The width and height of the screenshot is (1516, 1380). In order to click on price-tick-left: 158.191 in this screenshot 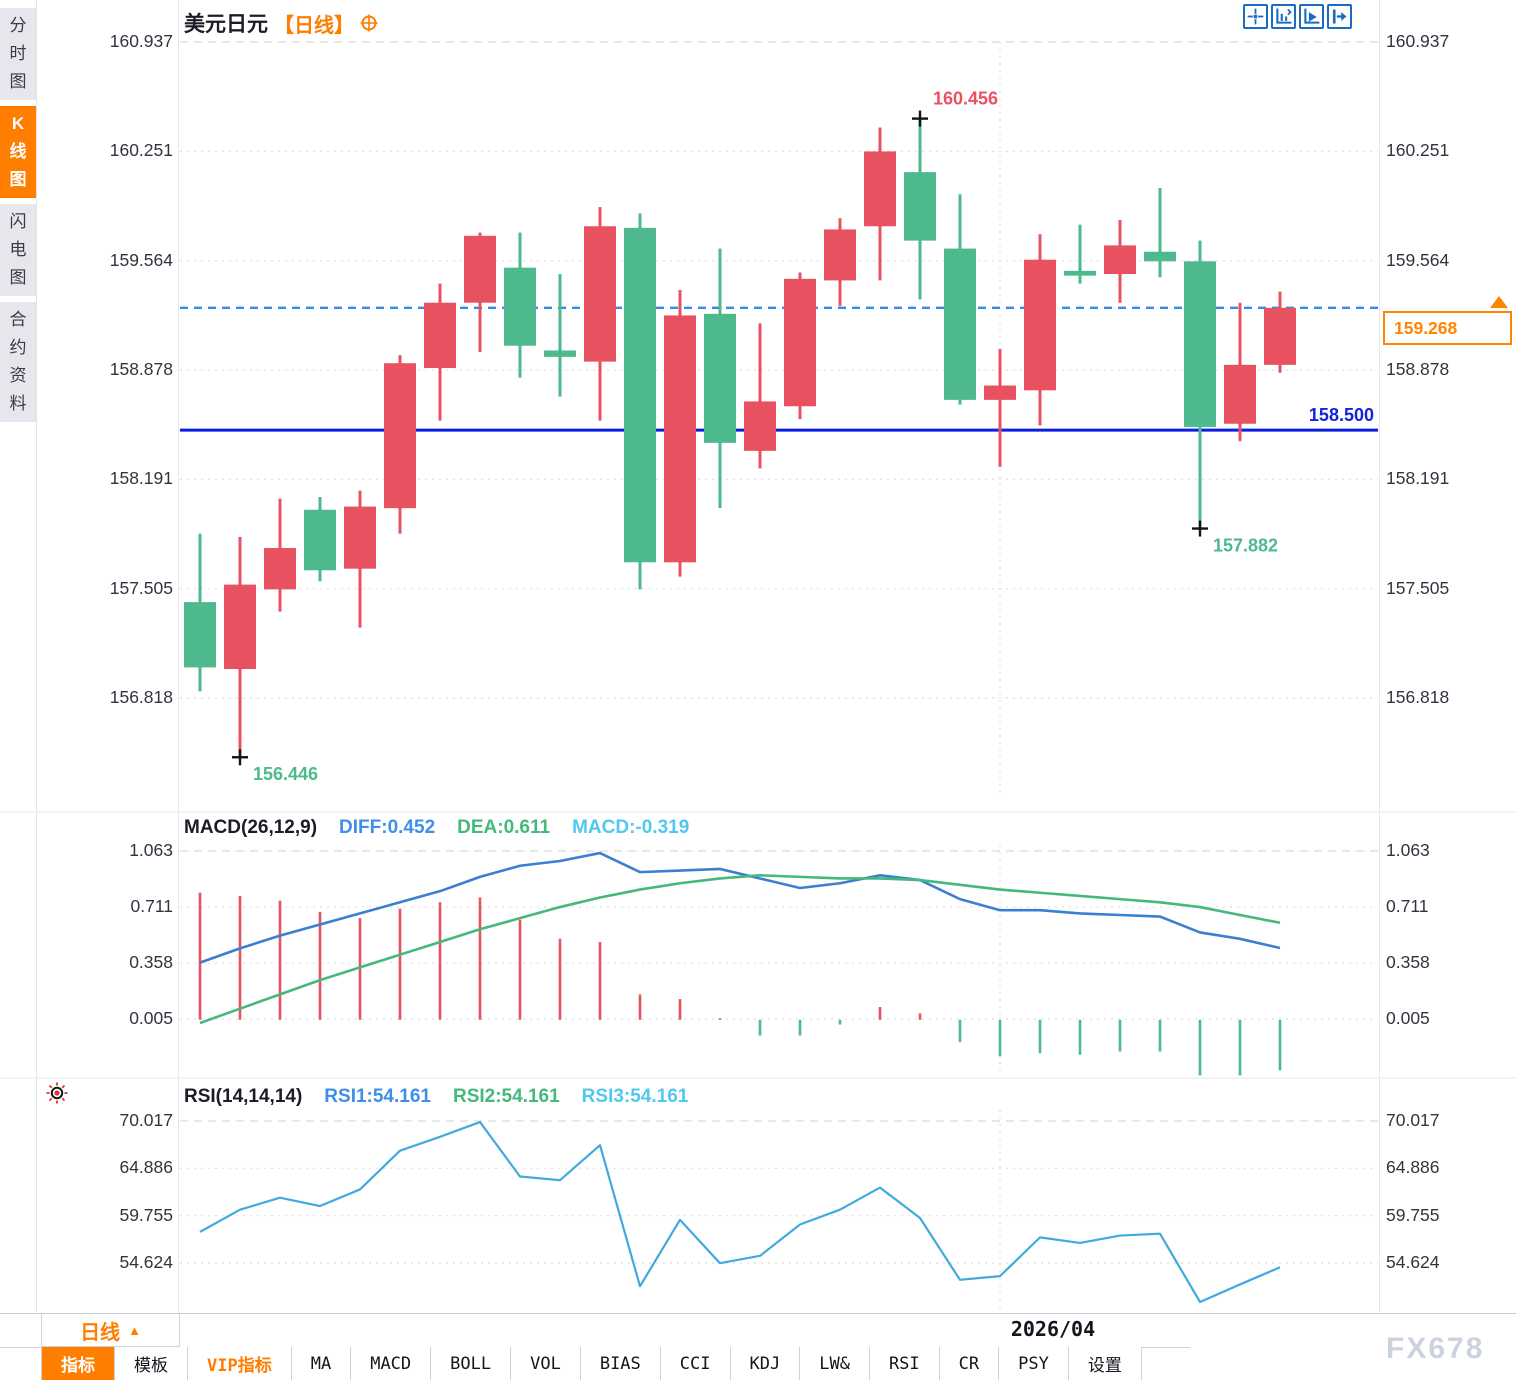, I will do `click(141, 478)`.